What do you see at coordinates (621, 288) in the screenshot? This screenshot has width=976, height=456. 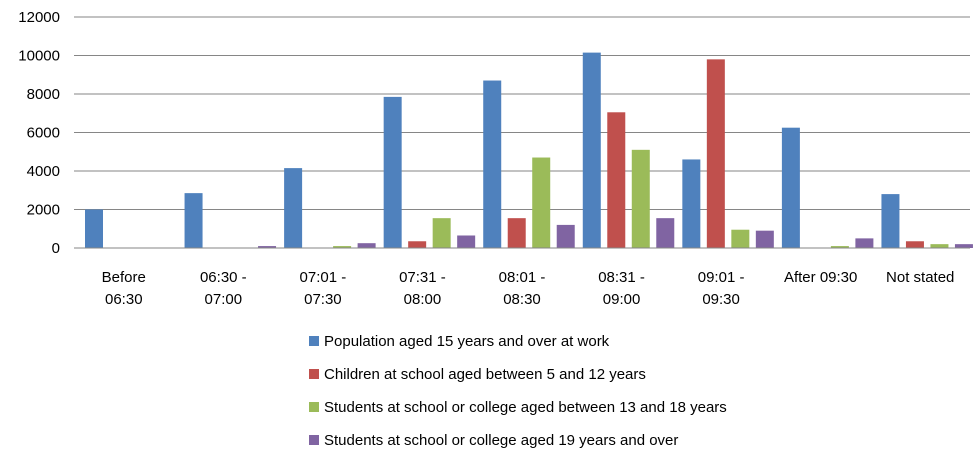 I see `x-tick-label: 08:31 - 09:00` at bounding box center [621, 288].